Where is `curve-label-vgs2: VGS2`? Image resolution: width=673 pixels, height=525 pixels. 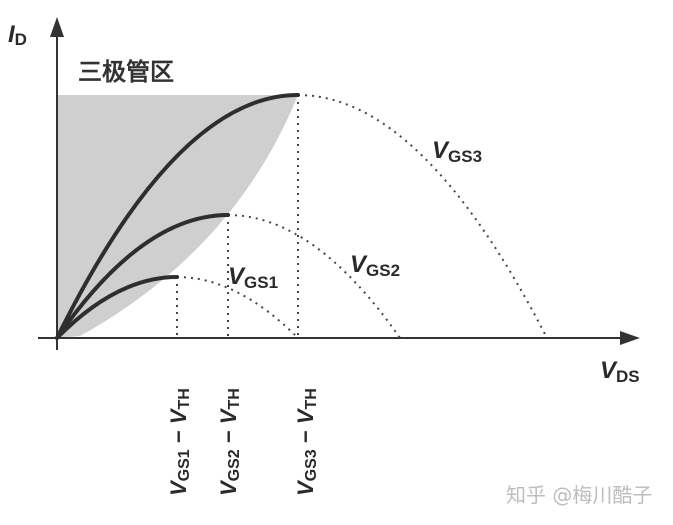 curve-label-vgs2: VGS2 is located at coordinates (375, 265).